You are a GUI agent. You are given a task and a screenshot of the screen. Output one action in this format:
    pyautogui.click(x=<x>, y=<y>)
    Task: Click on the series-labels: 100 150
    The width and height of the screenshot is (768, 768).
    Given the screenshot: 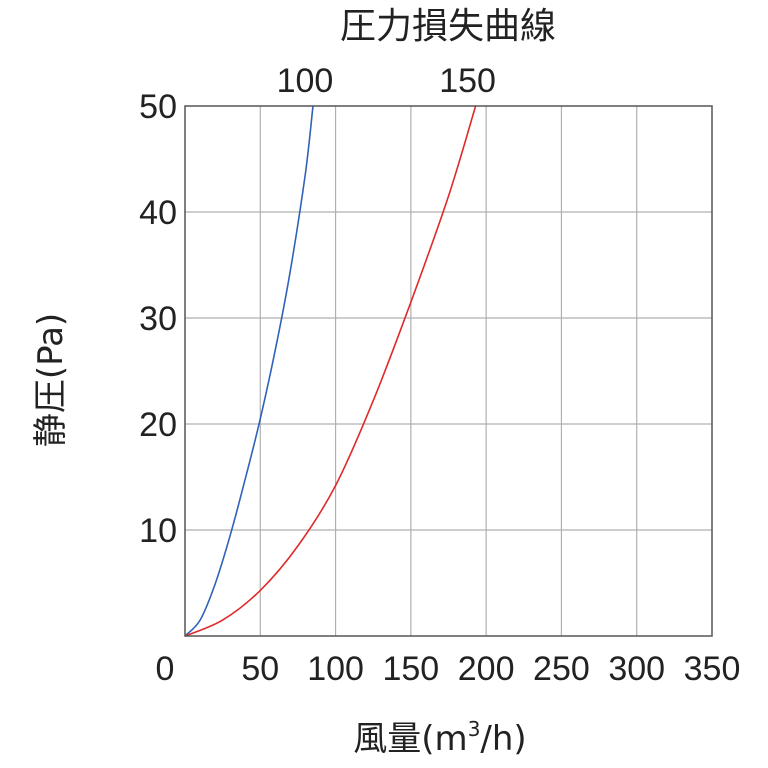 What is the action you would take?
    pyautogui.click(x=386, y=81)
    